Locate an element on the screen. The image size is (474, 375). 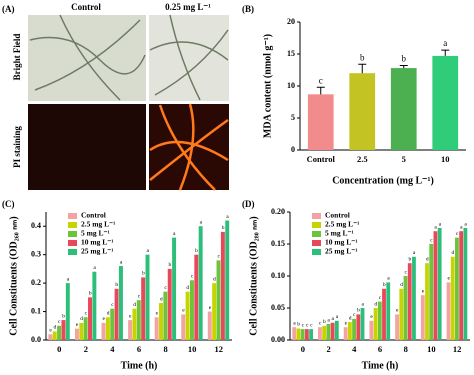
stained-hyphae is located at coordinates (189, 147).